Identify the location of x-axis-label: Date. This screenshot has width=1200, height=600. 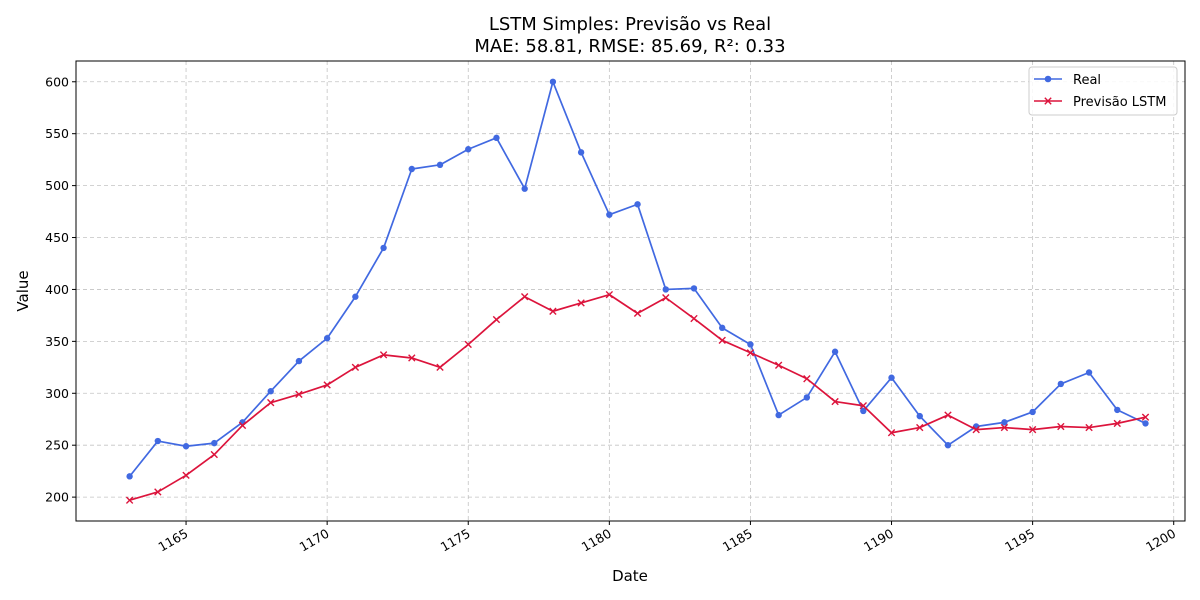
(630, 576).